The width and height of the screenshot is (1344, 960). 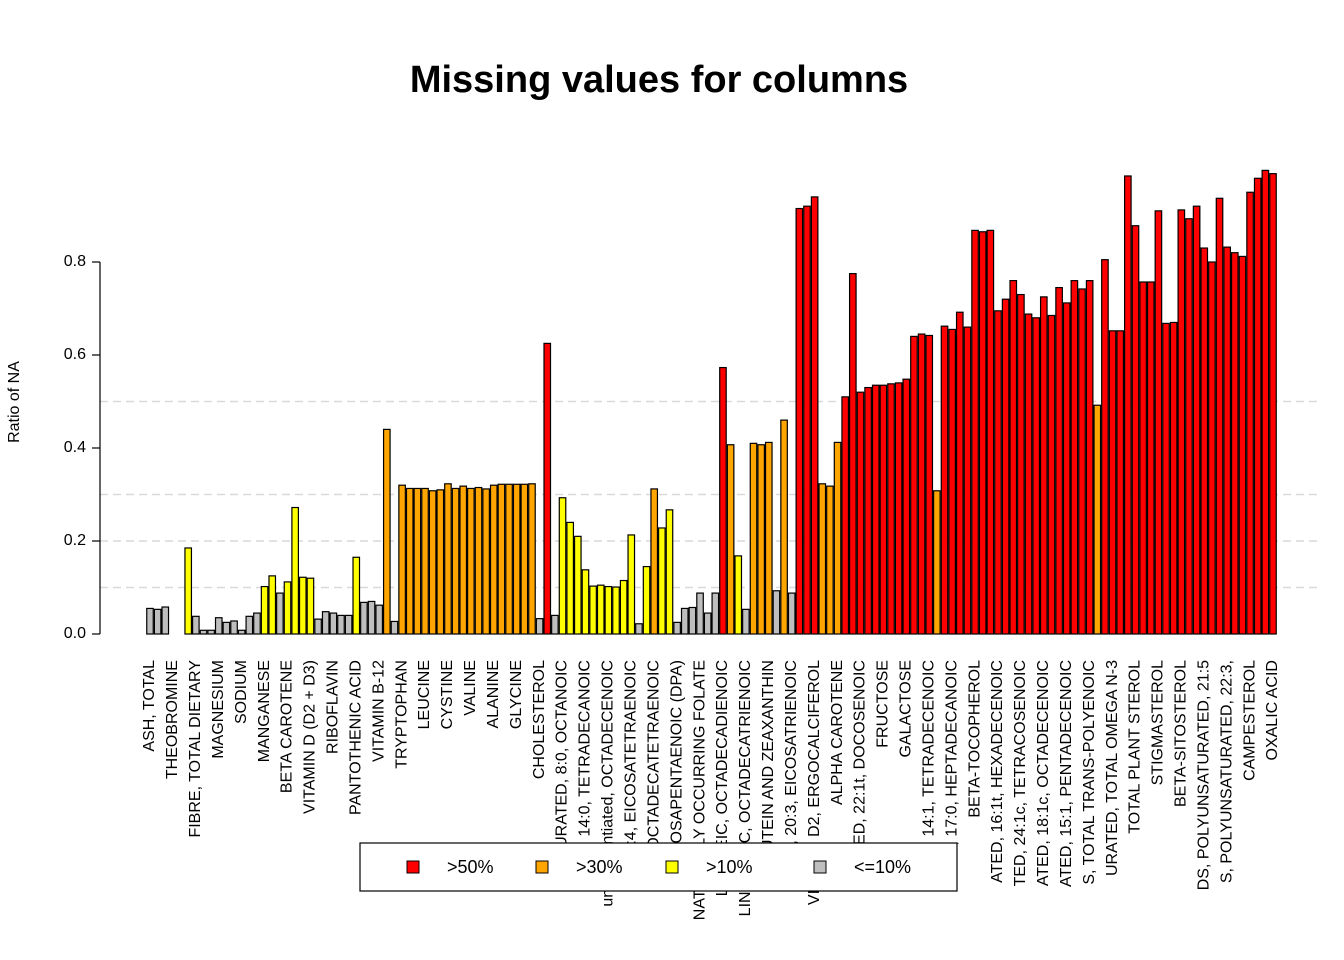 What do you see at coordinates (447, 694) in the screenshot?
I see `x-tick-label: CYSTINE` at bounding box center [447, 694].